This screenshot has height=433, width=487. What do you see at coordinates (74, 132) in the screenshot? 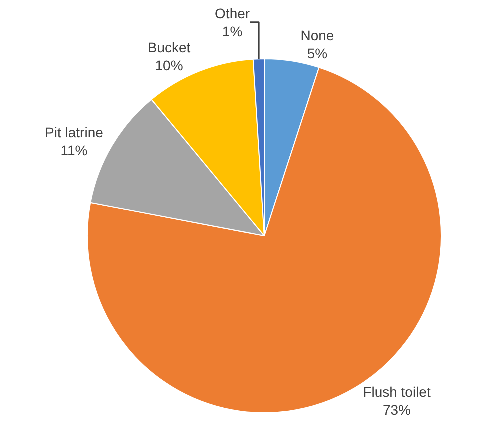
I see `slice-label: Pit latrine` at bounding box center [74, 132].